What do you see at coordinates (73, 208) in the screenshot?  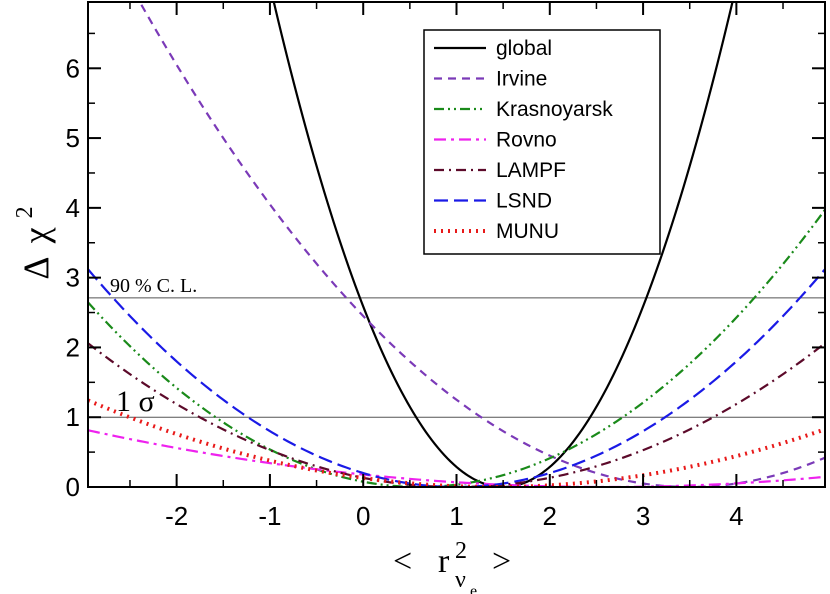 I see `y-tick-label: 4` at bounding box center [73, 208].